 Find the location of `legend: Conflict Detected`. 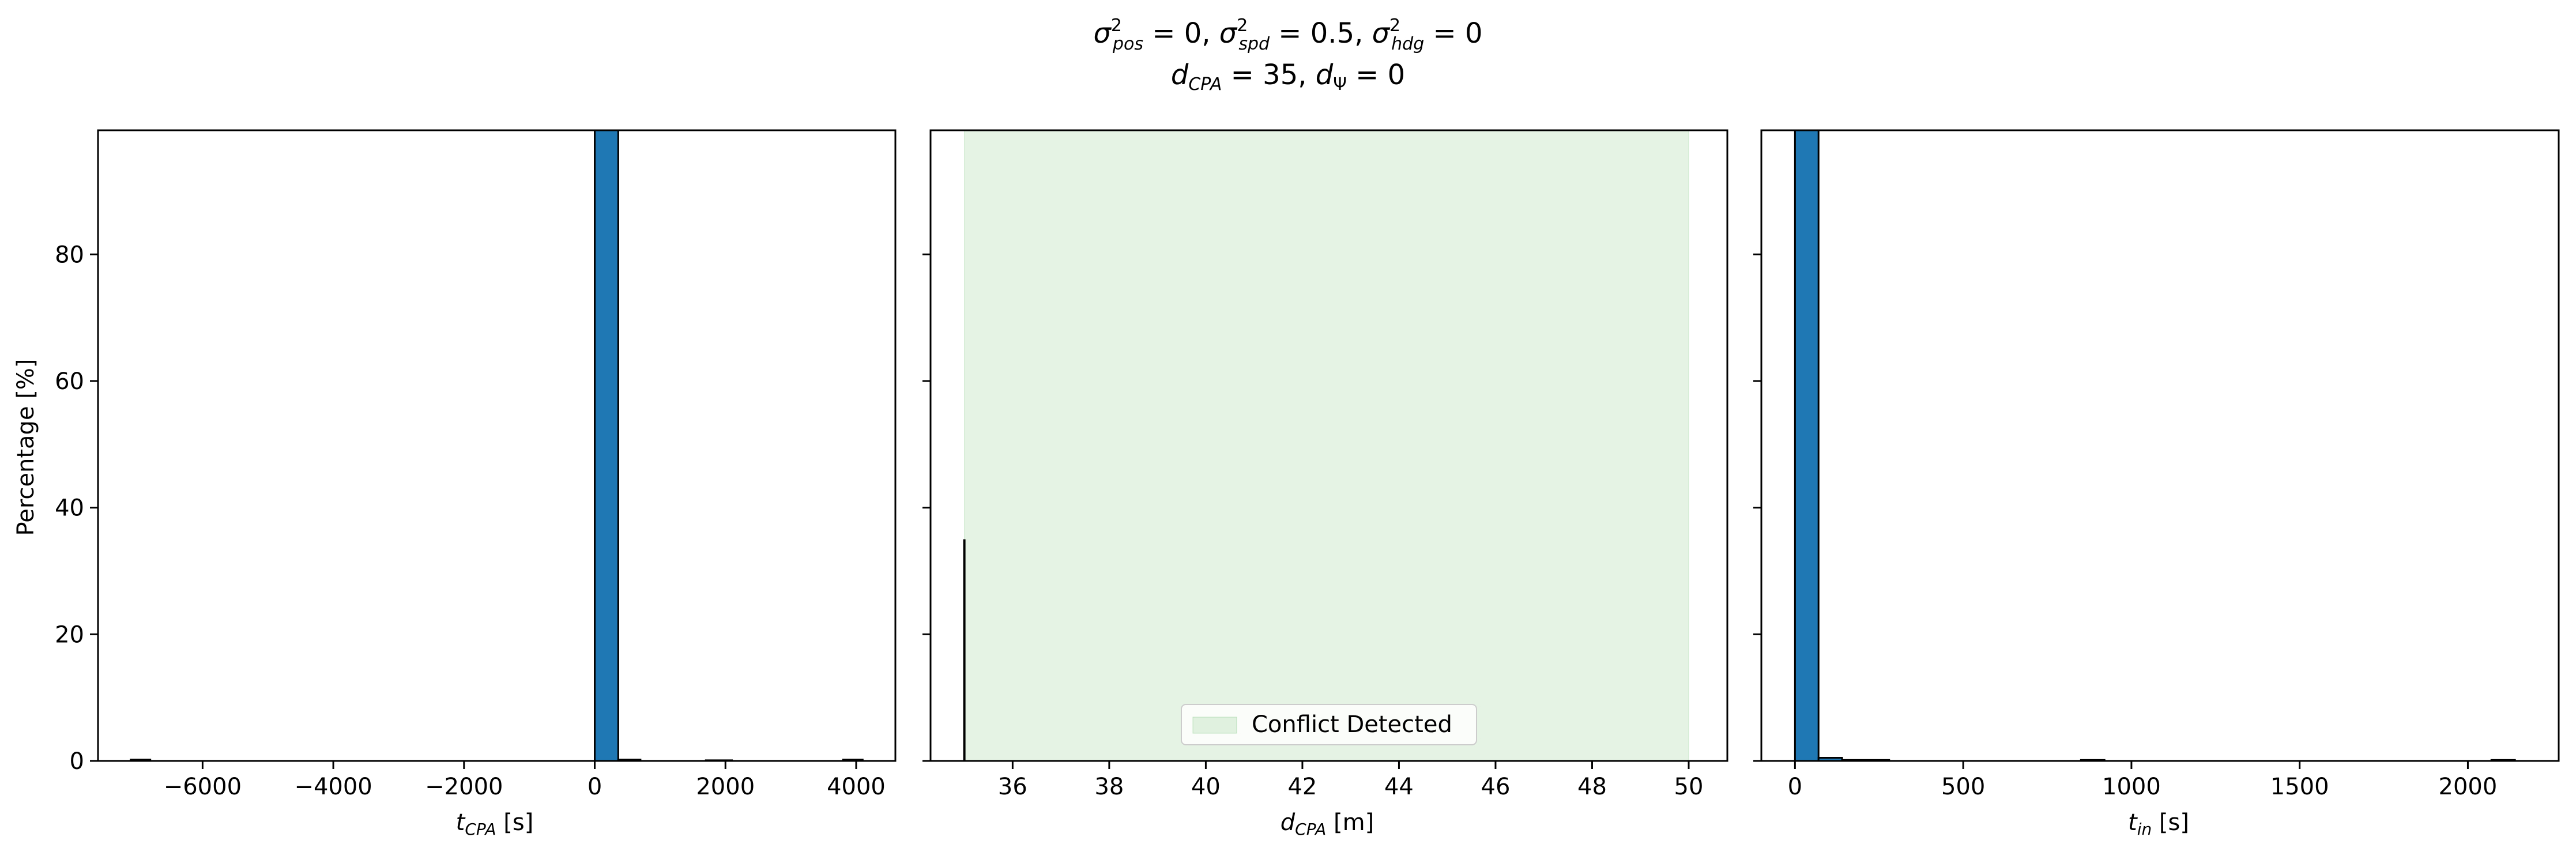

legend: Conflict Detected is located at coordinates (1329, 724).